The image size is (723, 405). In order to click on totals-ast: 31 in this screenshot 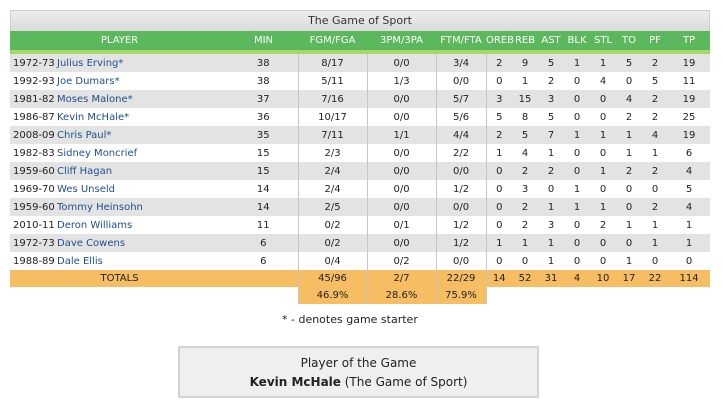, I will do `click(551, 278)`.